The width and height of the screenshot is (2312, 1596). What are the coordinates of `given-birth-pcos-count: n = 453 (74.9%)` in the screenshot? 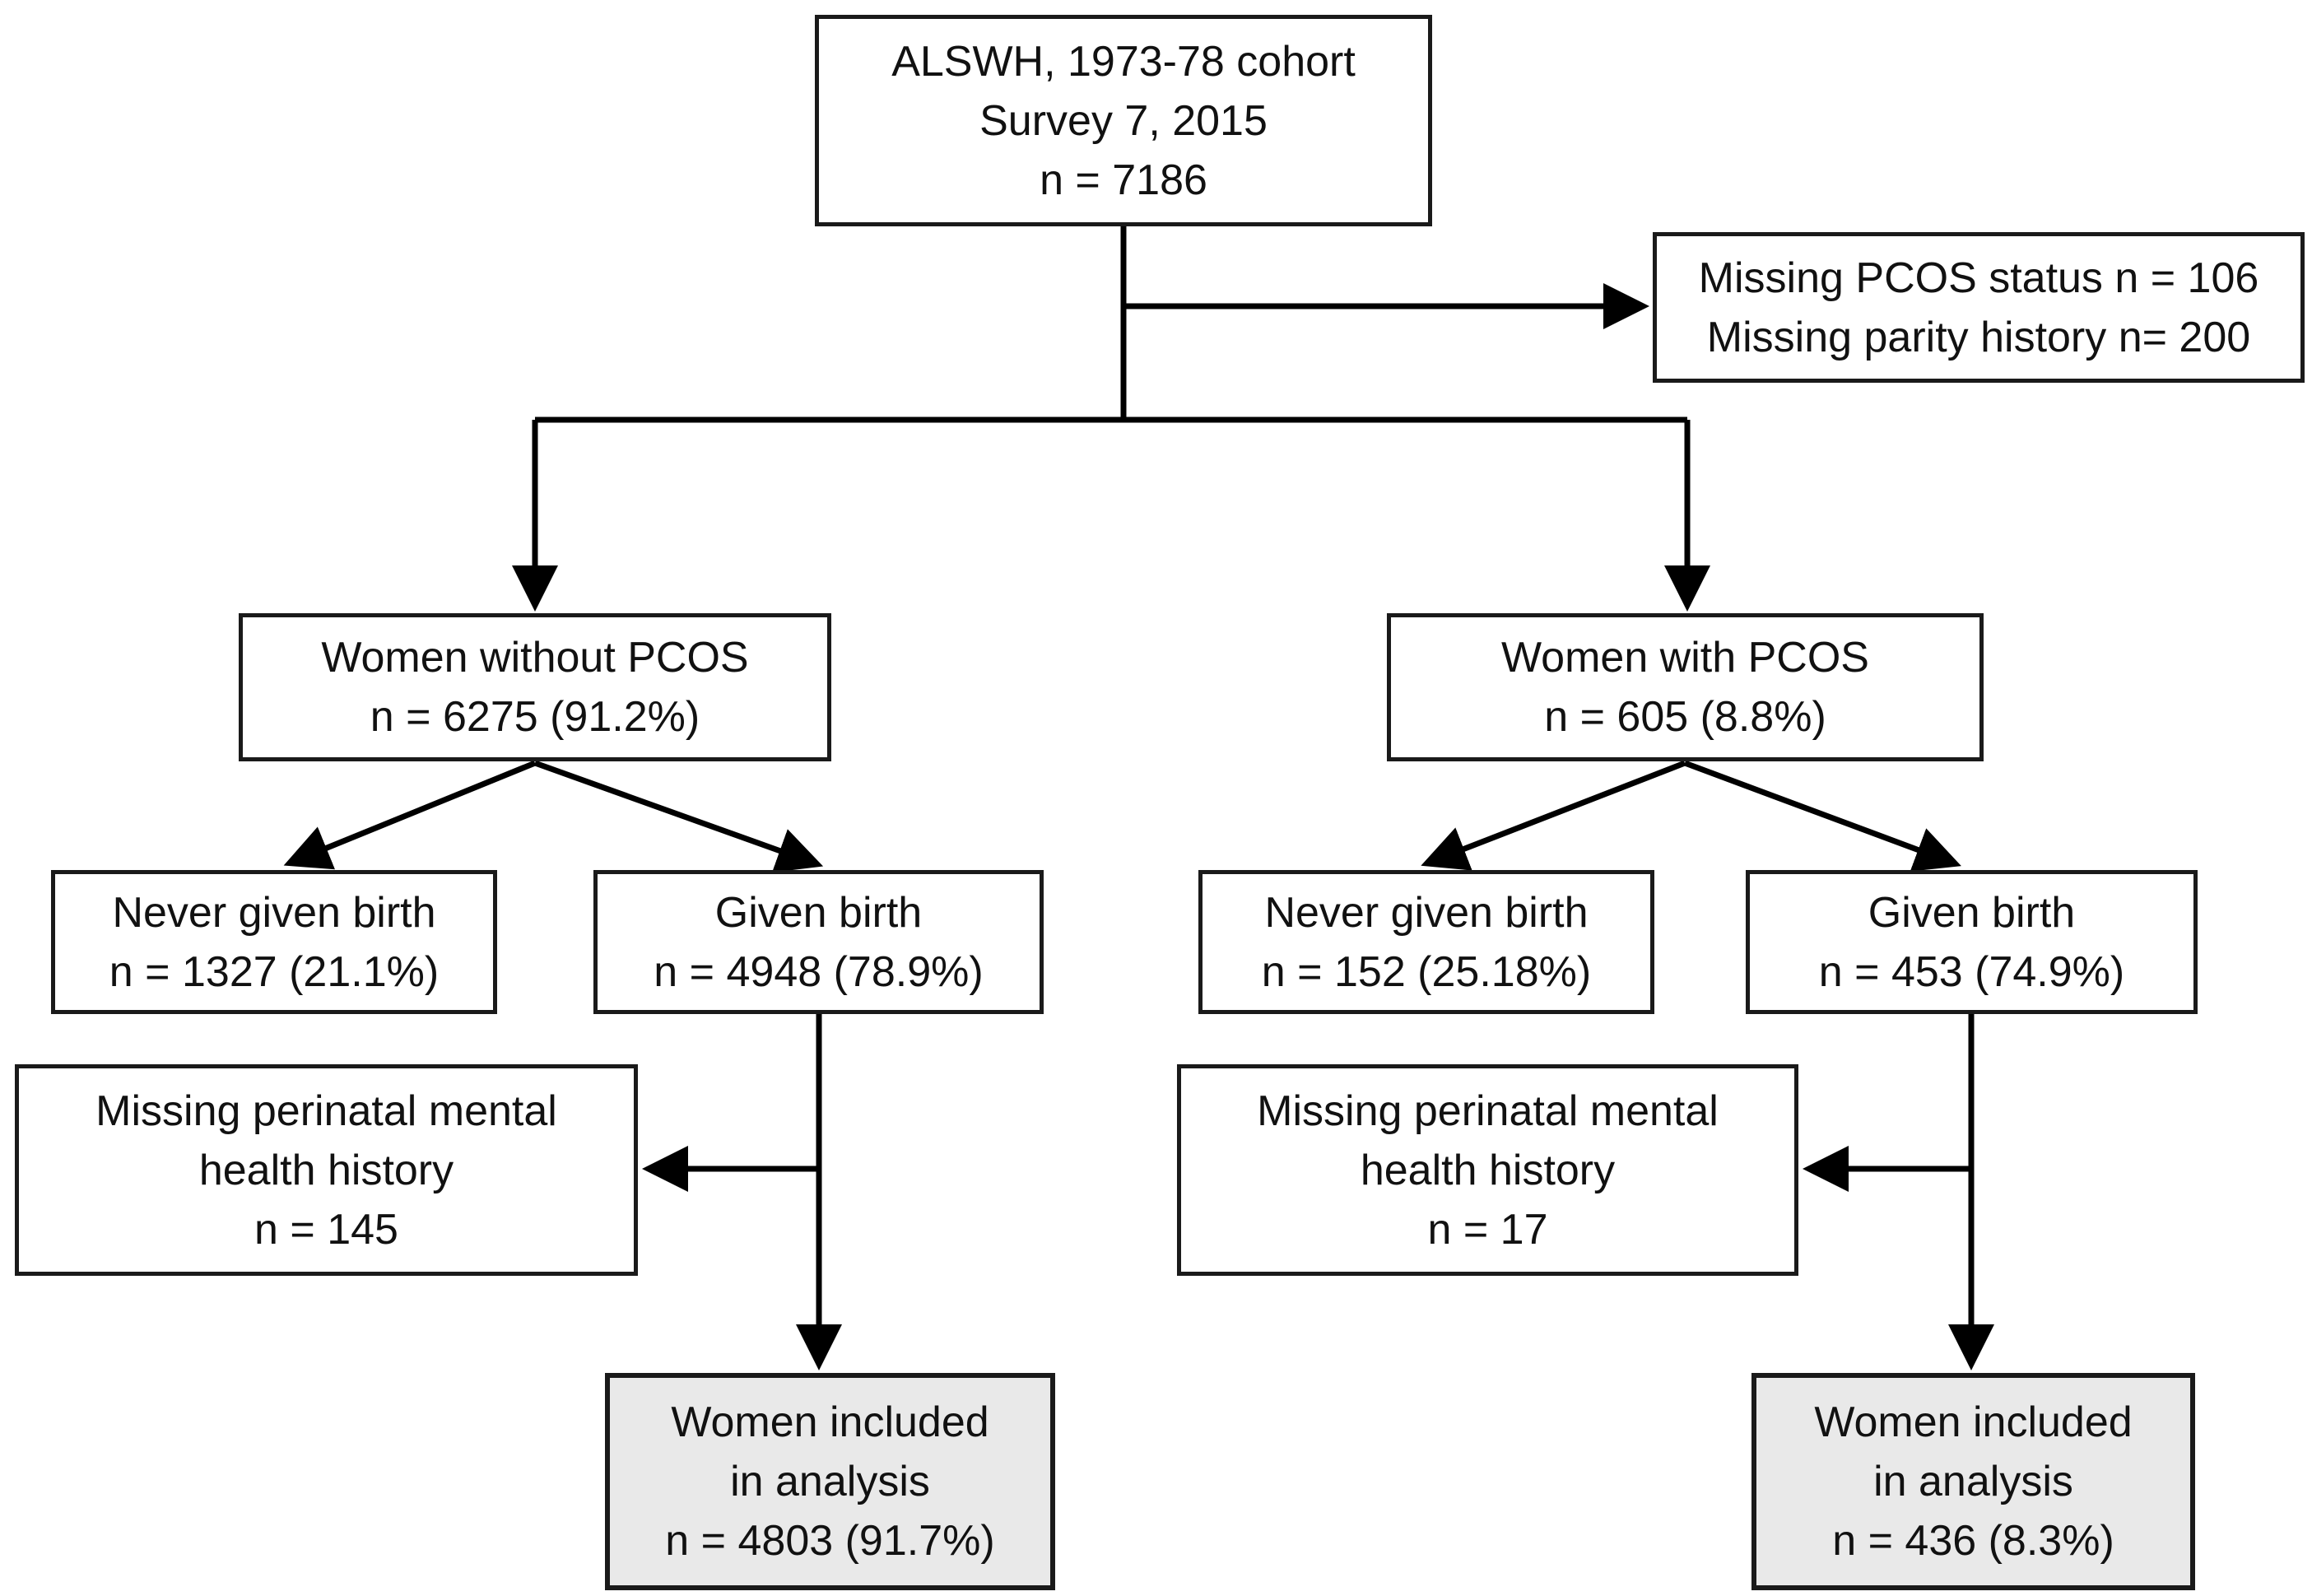 It's located at (1971, 971).